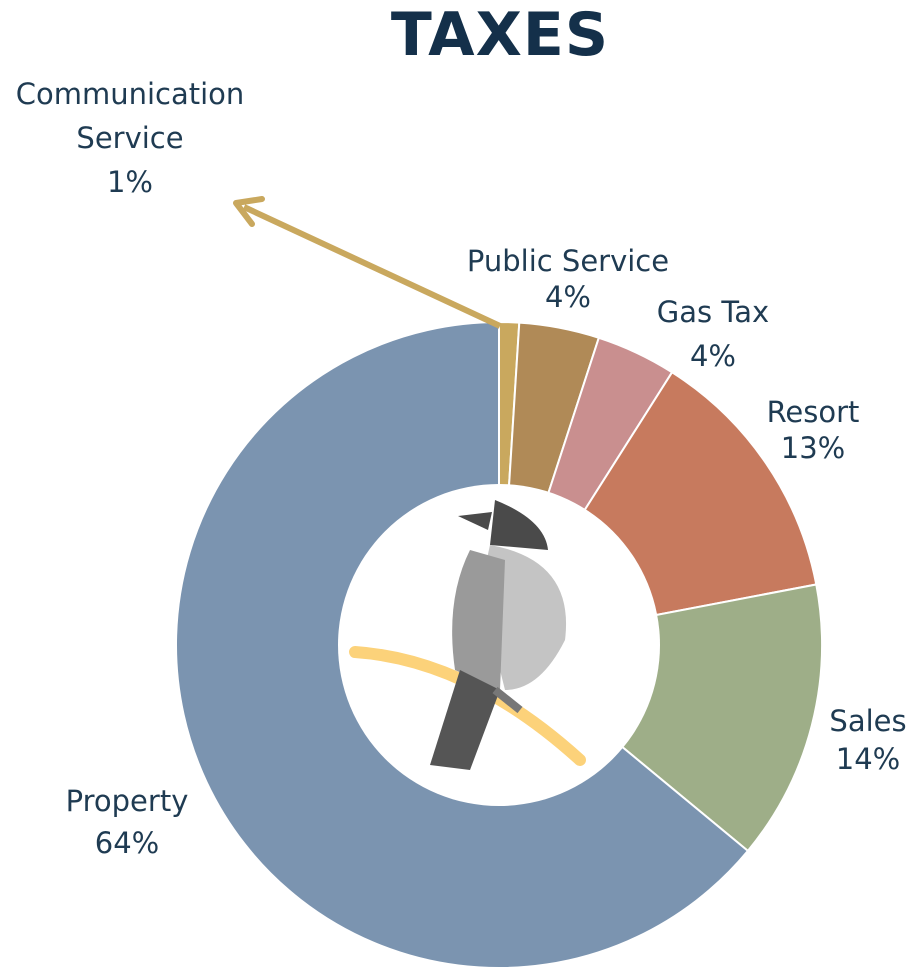 The image size is (912, 969). What do you see at coordinates (868, 759) in the screenshot?
I see `value-label: 14%` at bounding box center [868, 759].